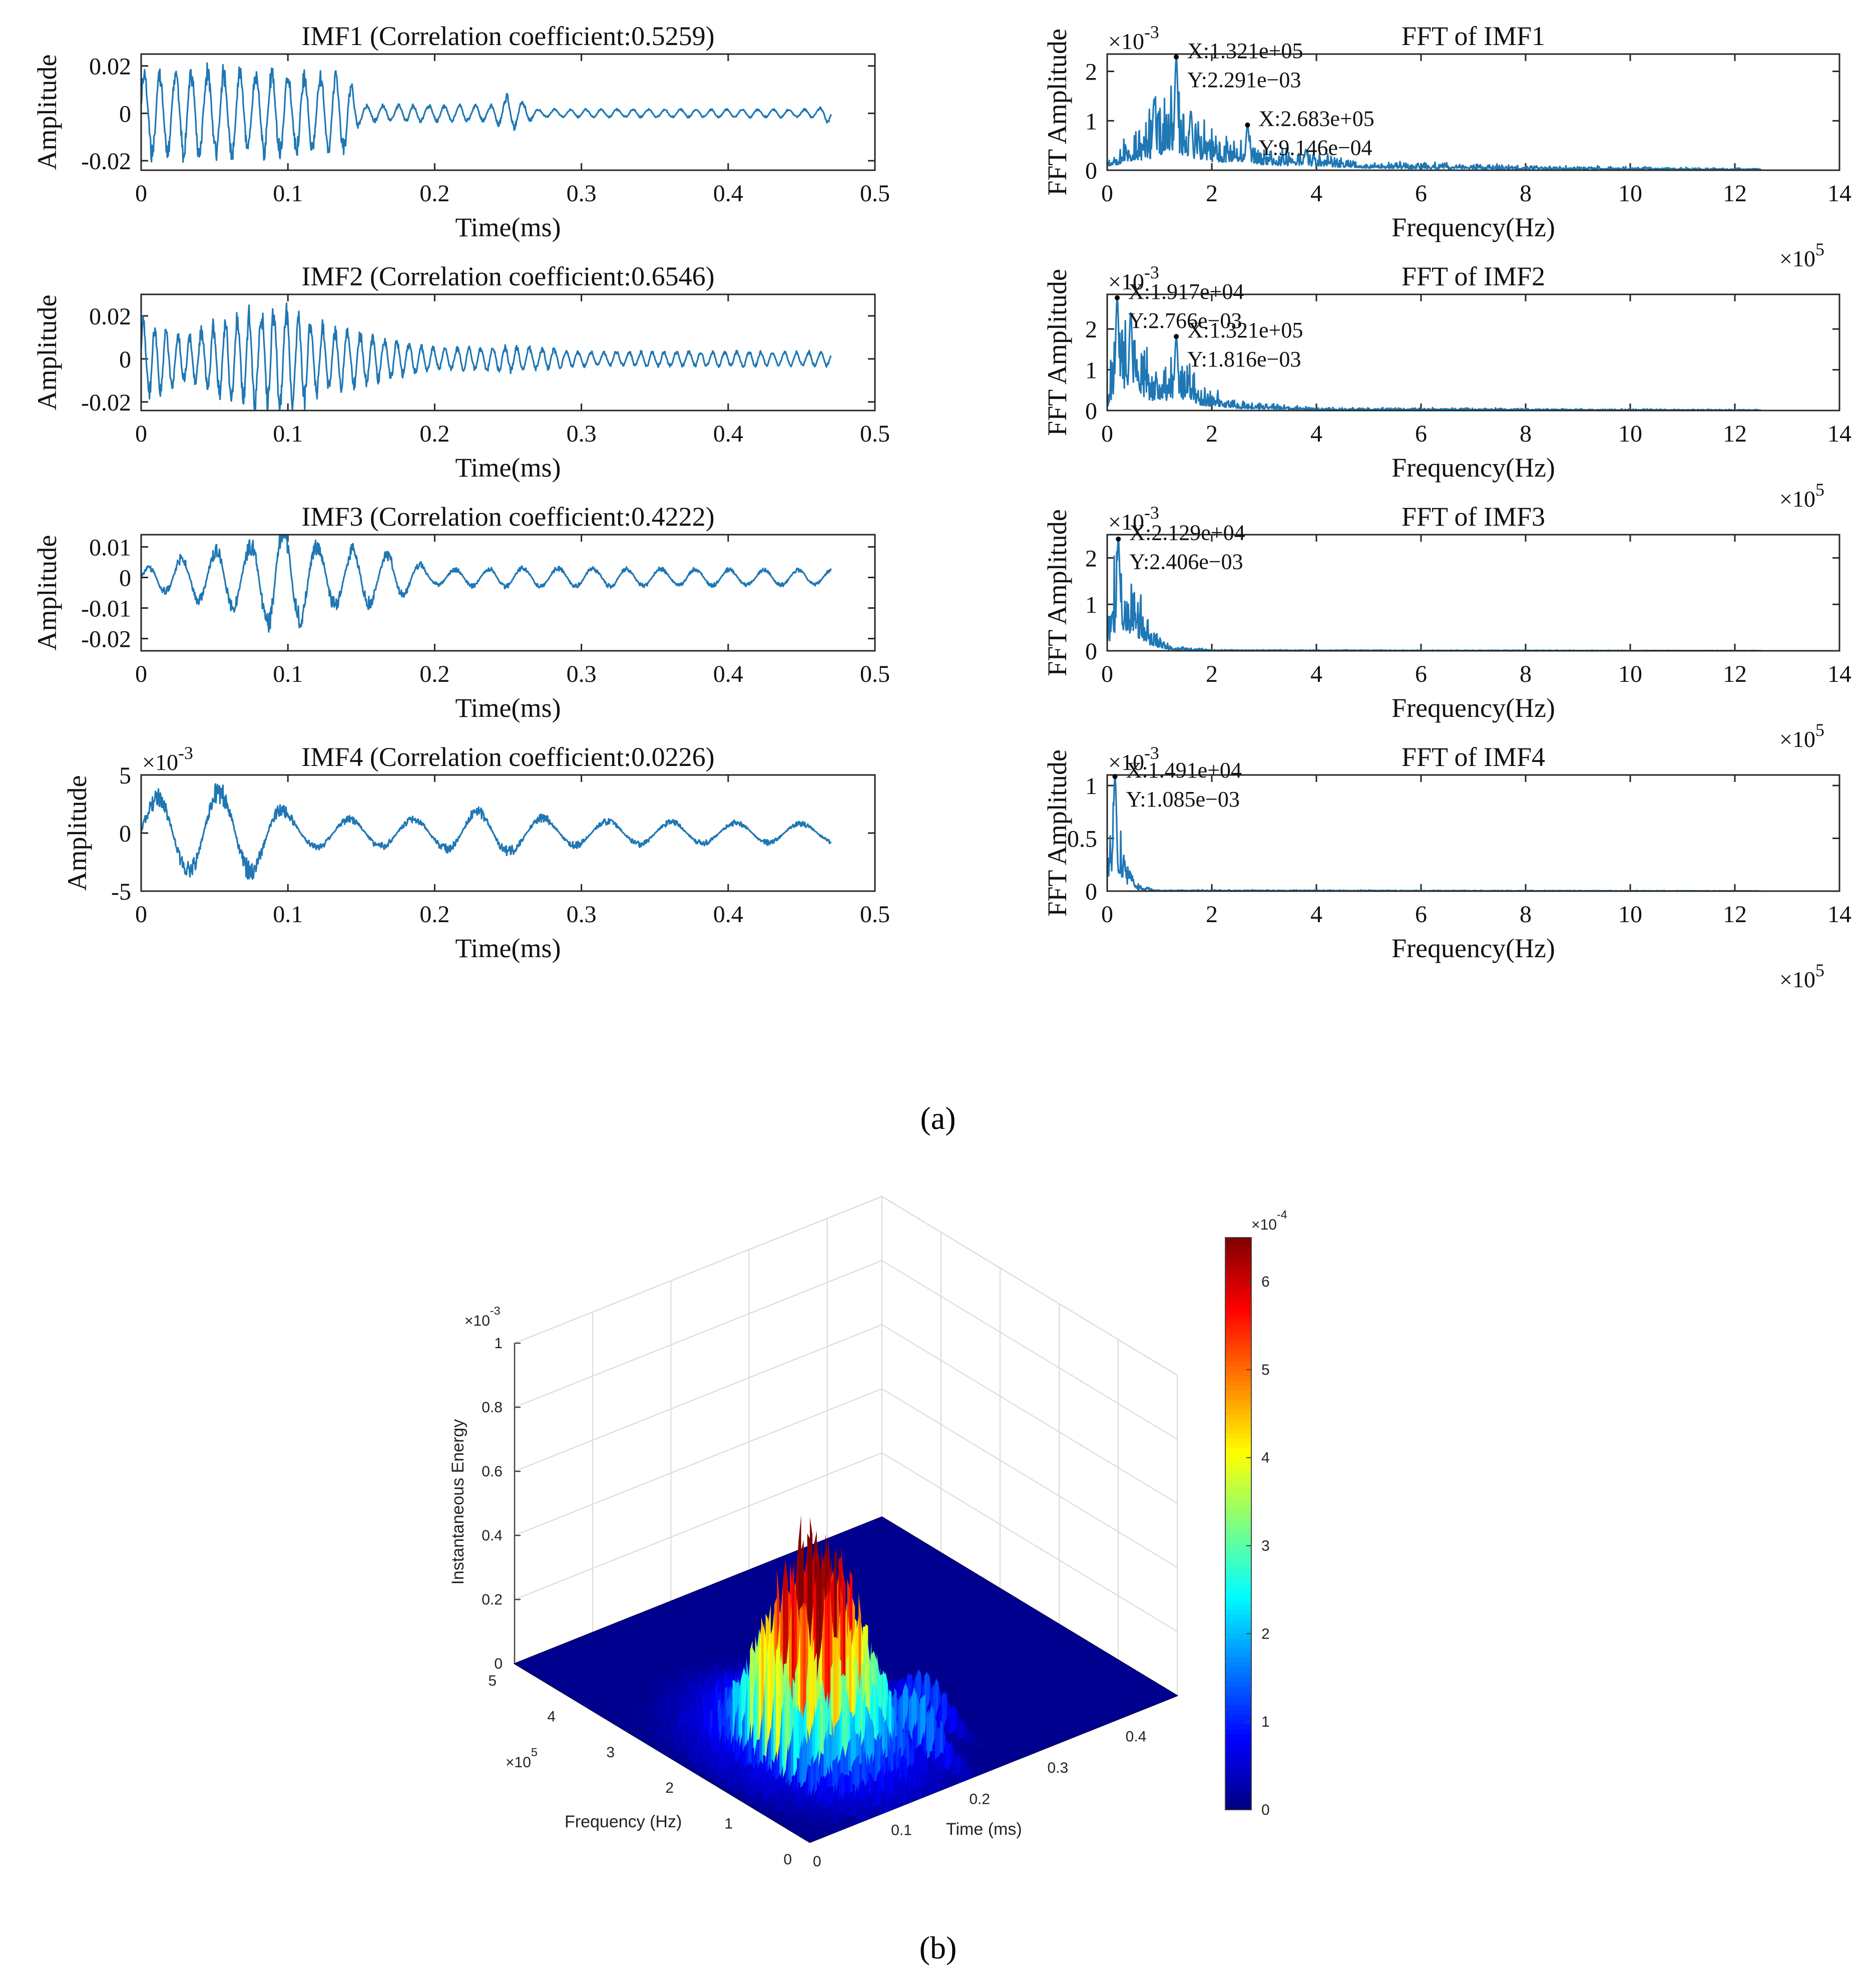 This screenshot has height=1983, width=1876. Describe the element at coordinates (106, 402) in the screenshot. I see `y-tick-label: -0.02` at that location.